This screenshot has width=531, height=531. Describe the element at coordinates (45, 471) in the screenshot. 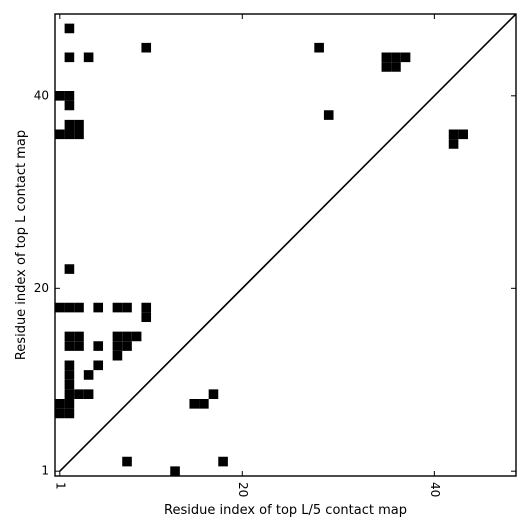

I see `y-tick-label: 1` at that location.